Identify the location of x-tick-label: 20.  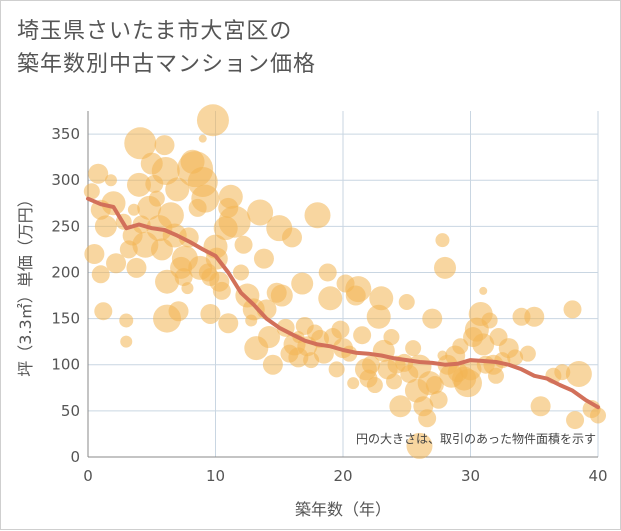
(342, 476).